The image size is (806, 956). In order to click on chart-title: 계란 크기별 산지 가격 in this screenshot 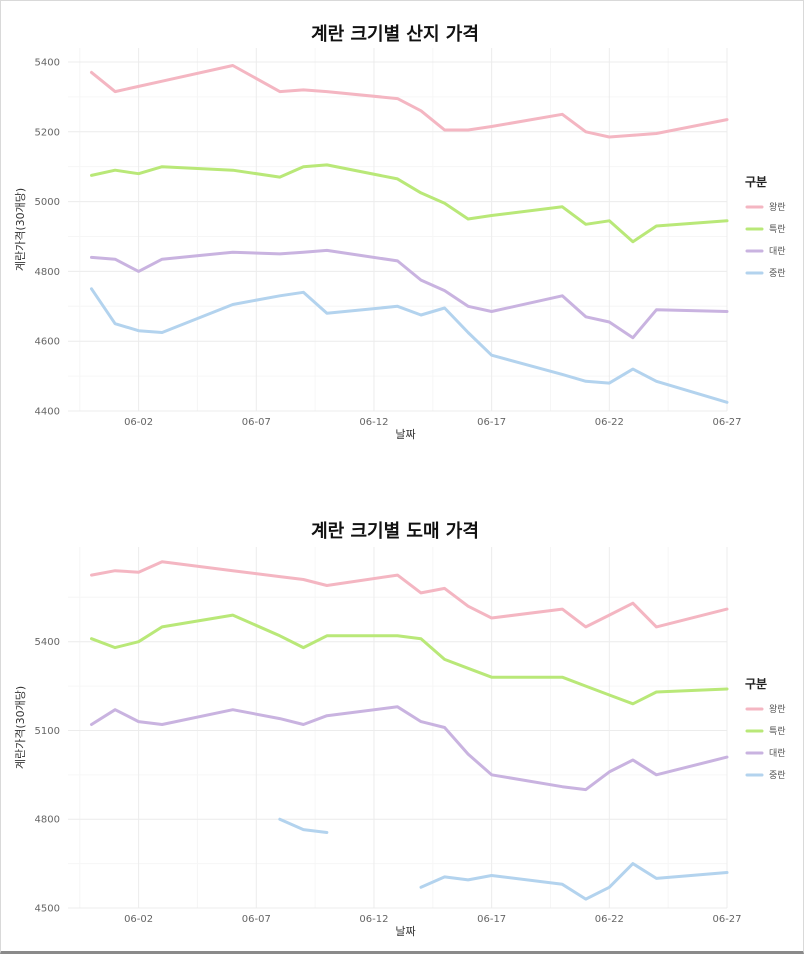, I will do `click(395, 34)`.